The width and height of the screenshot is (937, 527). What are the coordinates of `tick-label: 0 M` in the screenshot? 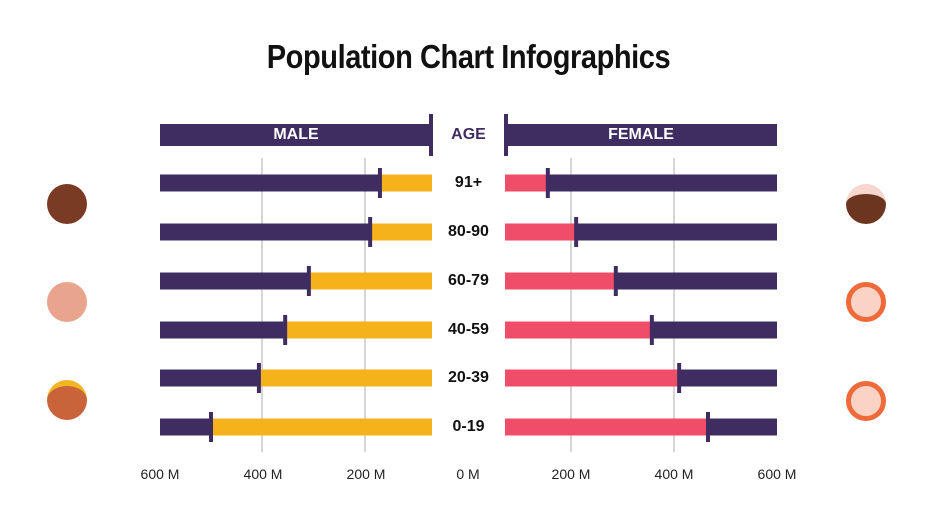 It's located at (468, 474).